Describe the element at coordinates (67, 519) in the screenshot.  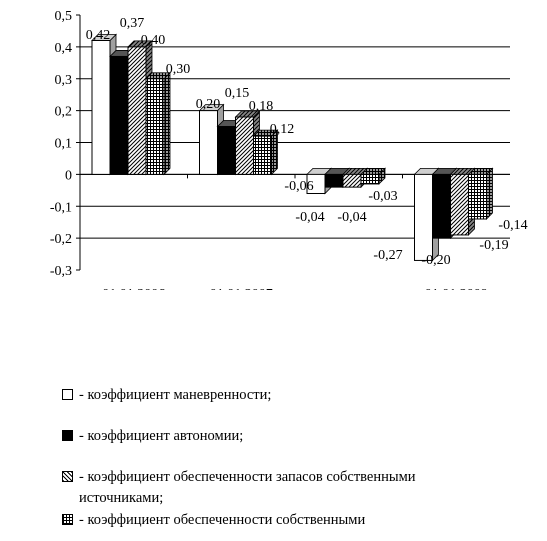
I see `legend-swatch-grid` at that location.